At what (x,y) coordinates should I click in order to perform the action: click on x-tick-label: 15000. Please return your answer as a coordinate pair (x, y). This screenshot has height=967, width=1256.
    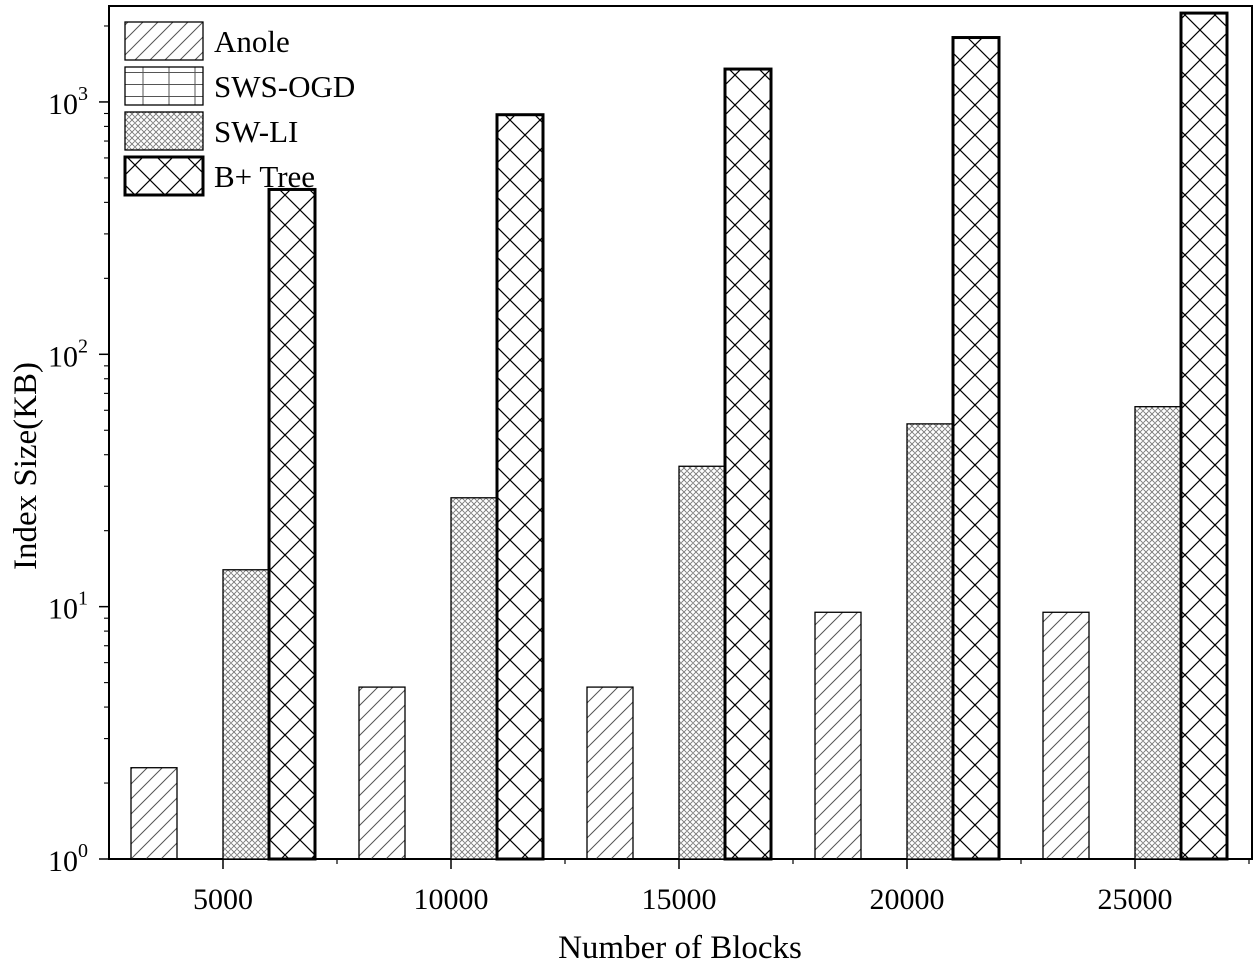
    Looking at the image, I should click on (679, 899).